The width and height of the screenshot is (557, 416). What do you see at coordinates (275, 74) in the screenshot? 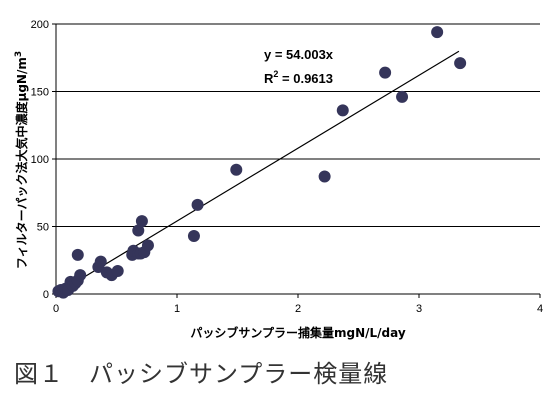
I see `r-squared-superscript: 2` at bounding box center [275, 74].